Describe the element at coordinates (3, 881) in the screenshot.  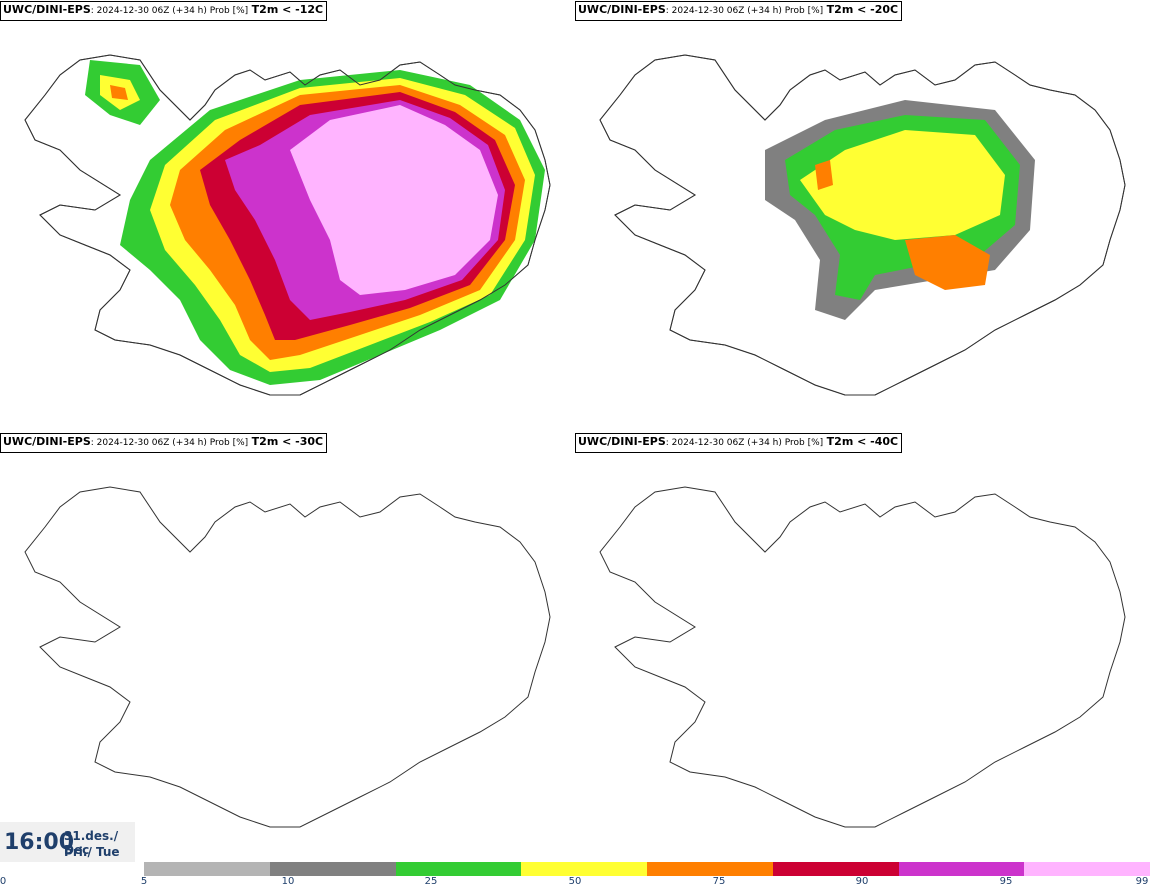
I see `colorbar-tick-label: 0` at that location.